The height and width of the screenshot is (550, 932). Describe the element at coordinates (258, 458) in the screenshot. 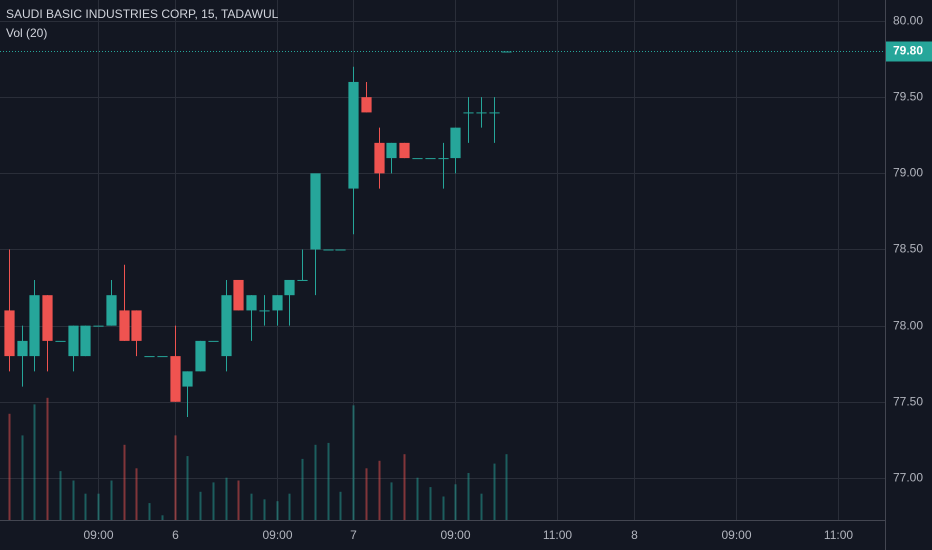

I see `volume-layer` at that location.